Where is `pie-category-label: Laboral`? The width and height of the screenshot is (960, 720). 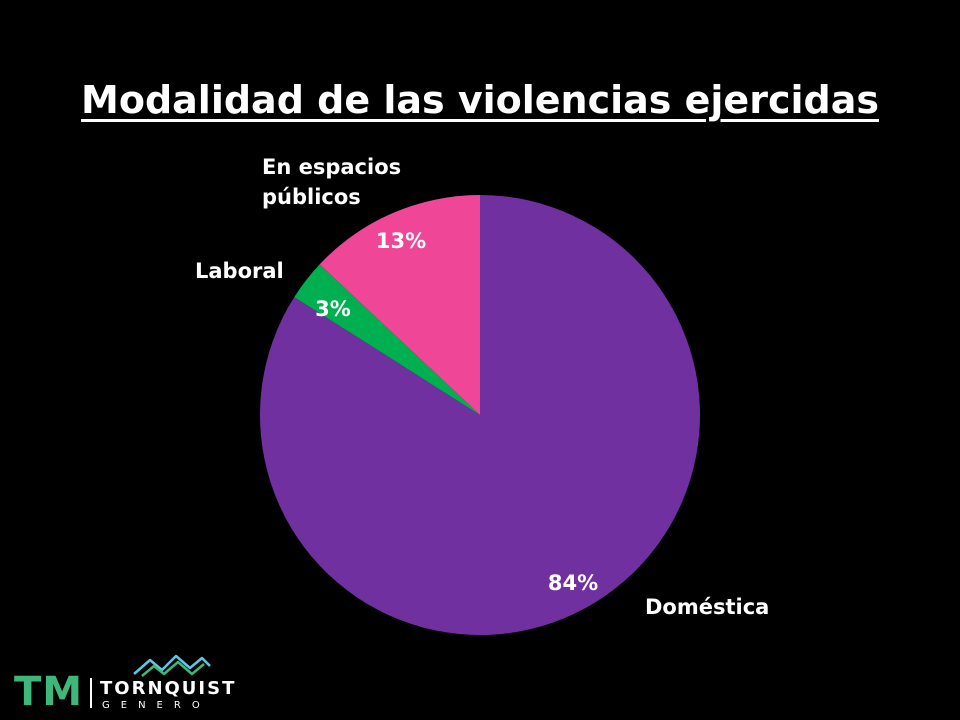 pie-category-label: Laboral is located at coordinates (239, 271).